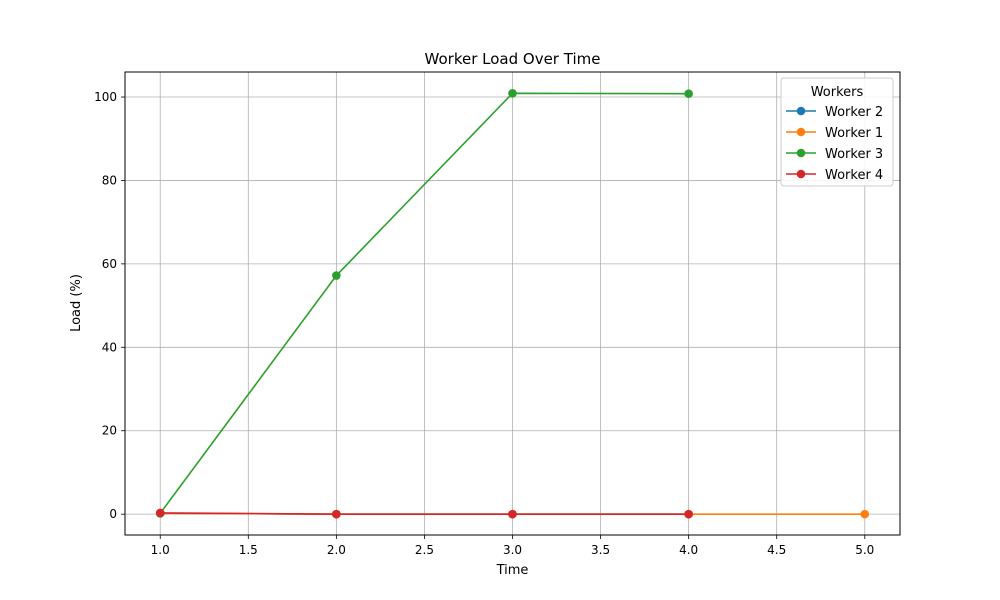 Image resolution: width=1000 pixels, height=600 pixels. I want to click on x-tick-label: 4.0, so click(688, 550).